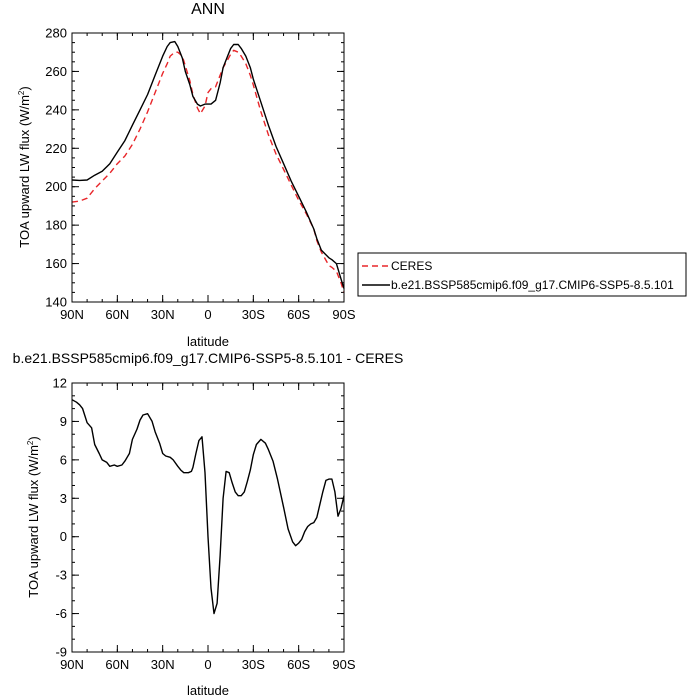 Image resolution: width=700 pixels, height=700 pixels. I want to click on top-y-axis-label: TOA upward LW flux (W/m2), so click(24, 166).